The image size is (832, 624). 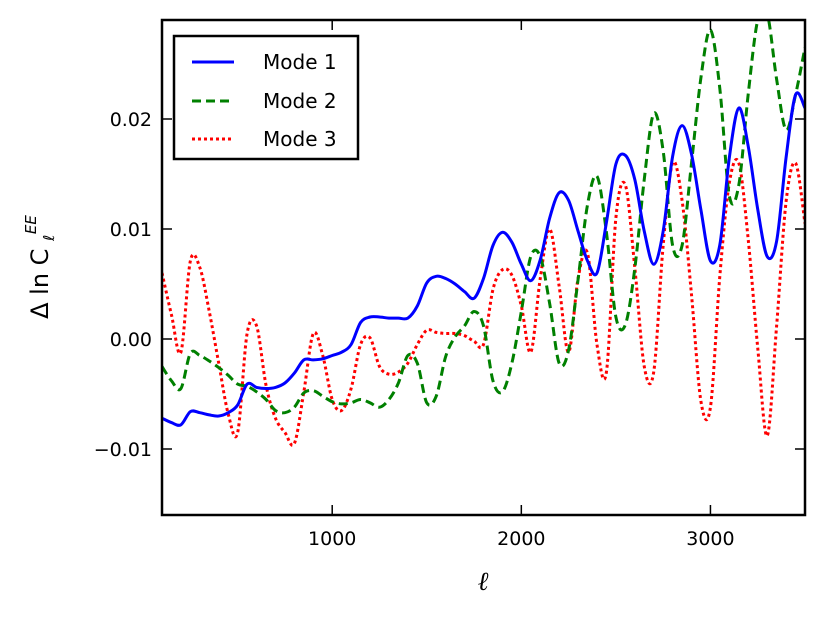 I want to click on y-axis-label: Δ ln C ℓ EE, so click(x=41, y=267).